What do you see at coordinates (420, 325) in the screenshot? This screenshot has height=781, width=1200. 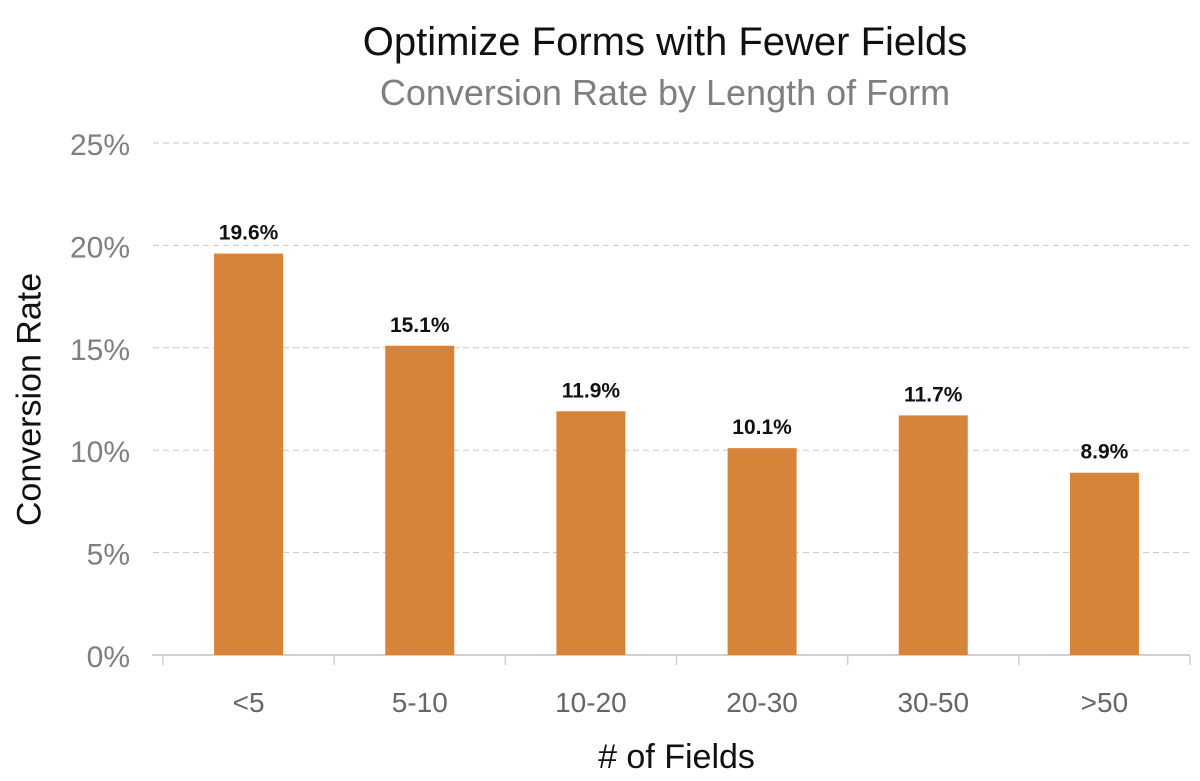 I see `data-label: 15.1%` at bounding box center [420, 325].